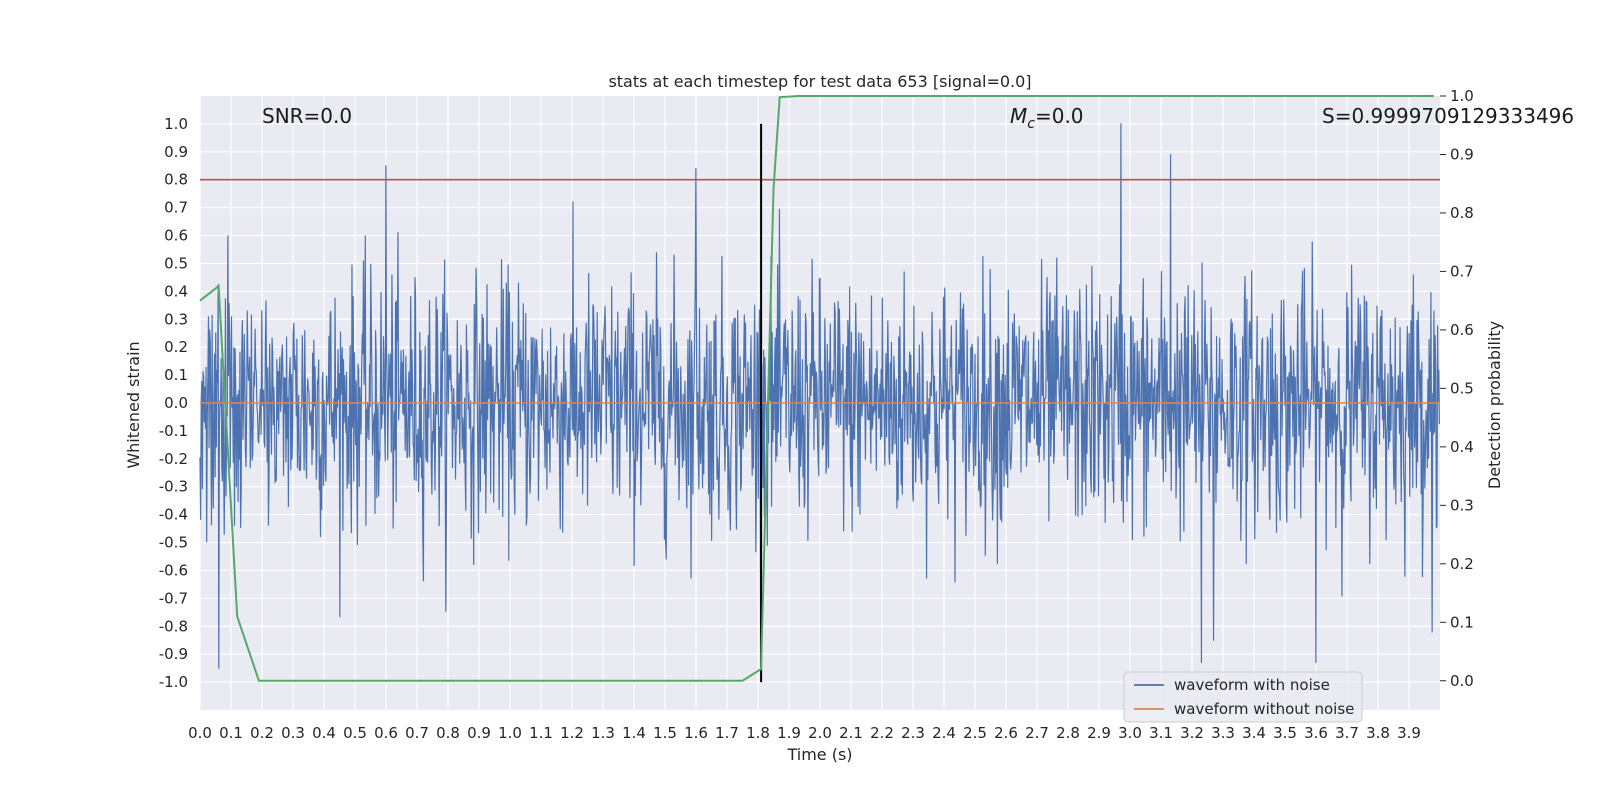  Describe the element at coordinates (665, 733) in the screenshot. I see `x-tick-label: 1.5` at that location.